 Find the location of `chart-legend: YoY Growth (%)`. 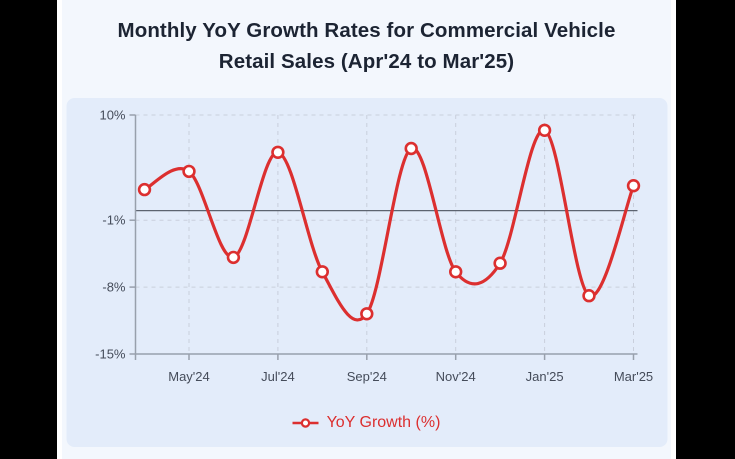

chart-legend: YoY Growth (%) is located at coordinates (366, 423).